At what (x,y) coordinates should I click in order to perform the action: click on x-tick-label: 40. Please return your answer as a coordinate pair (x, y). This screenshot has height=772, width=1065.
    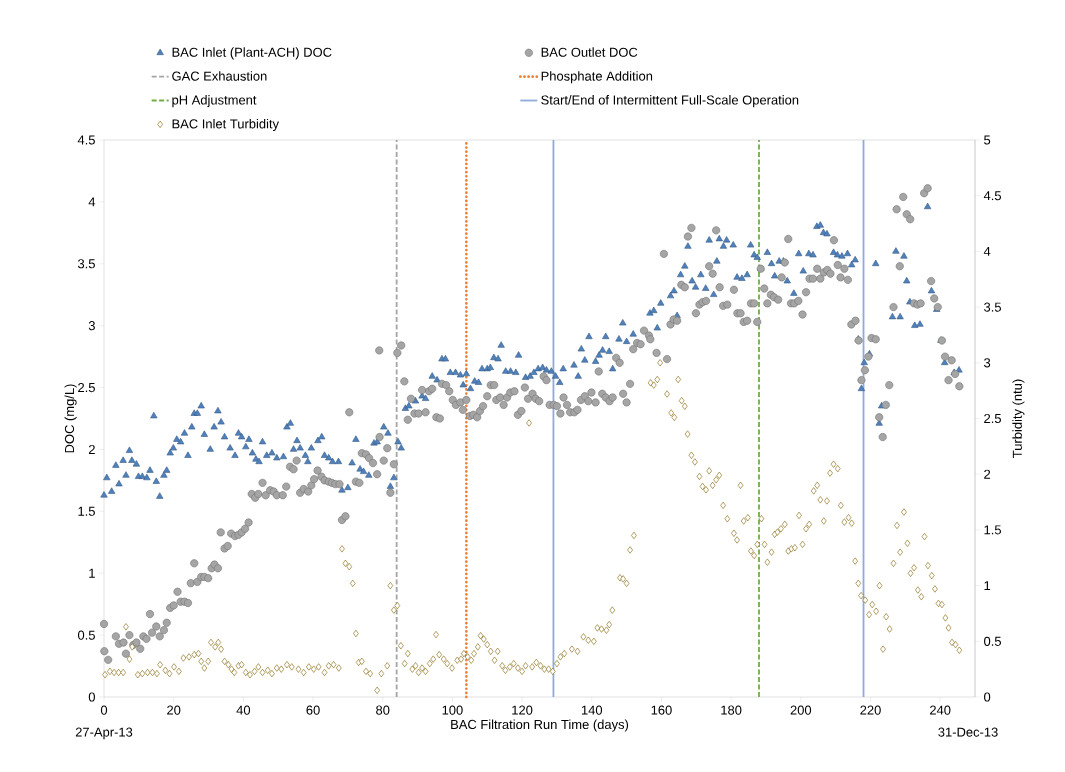
    Looking at the image, I should click on (243, 710).